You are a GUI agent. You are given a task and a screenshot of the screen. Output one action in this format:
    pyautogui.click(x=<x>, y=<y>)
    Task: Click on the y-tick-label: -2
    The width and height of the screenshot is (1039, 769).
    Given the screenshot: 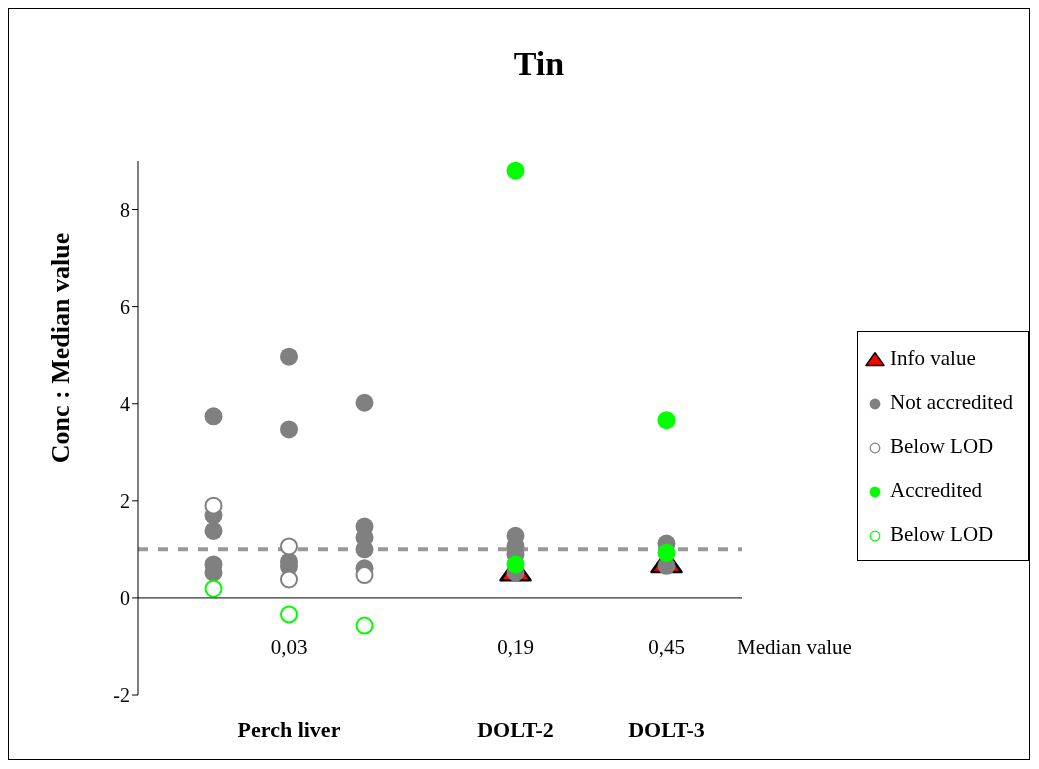 What is the action you would take?
    pyautogui.click(x=121, y=695)
    